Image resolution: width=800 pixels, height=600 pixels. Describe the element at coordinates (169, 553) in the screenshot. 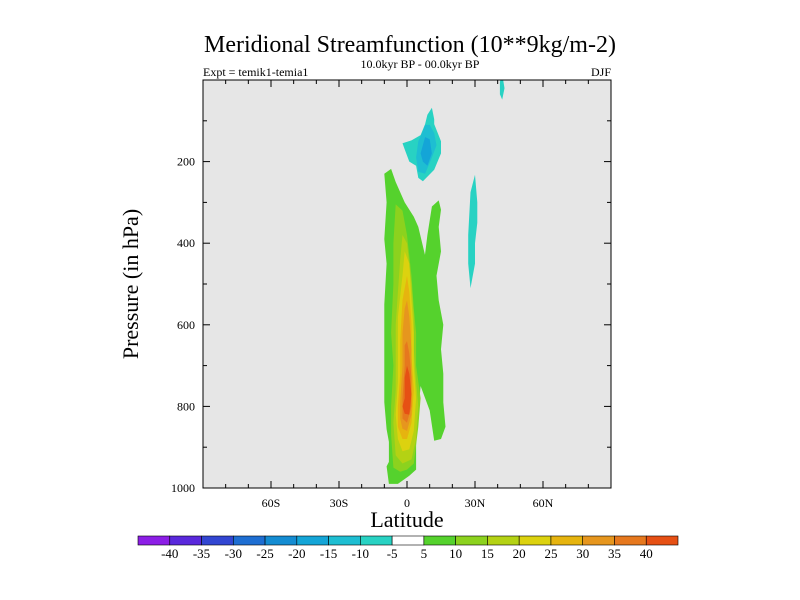

I see `colorbar-label: -40` at that location.